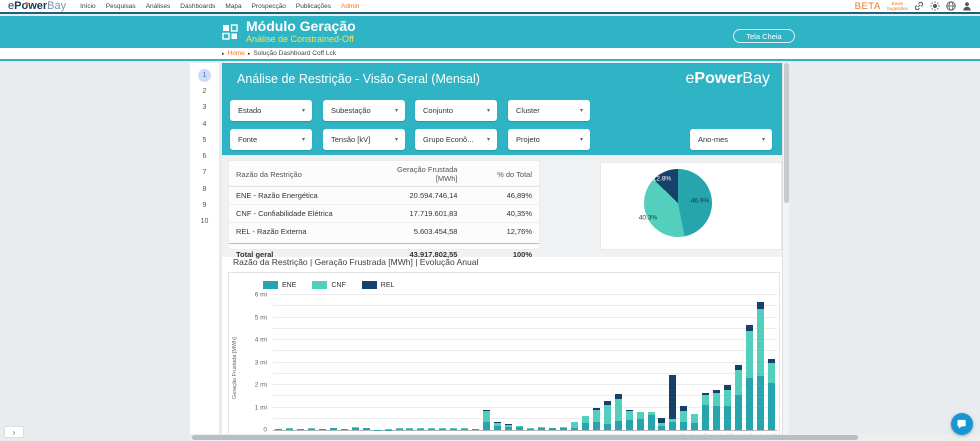  I want to click on globe-icon, so click(951, 6).